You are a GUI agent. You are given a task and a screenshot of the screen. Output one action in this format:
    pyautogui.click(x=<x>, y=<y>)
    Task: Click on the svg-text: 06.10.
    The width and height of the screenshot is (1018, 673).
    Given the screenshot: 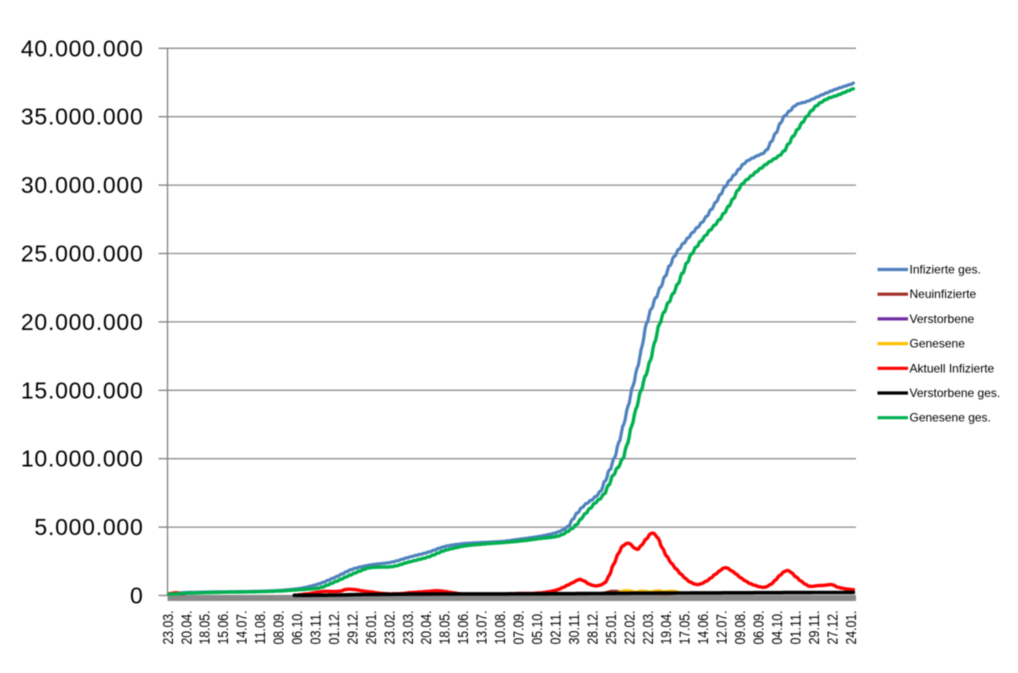 What is the action you would take?
    pyautogui.click(x=297, y=628)
    